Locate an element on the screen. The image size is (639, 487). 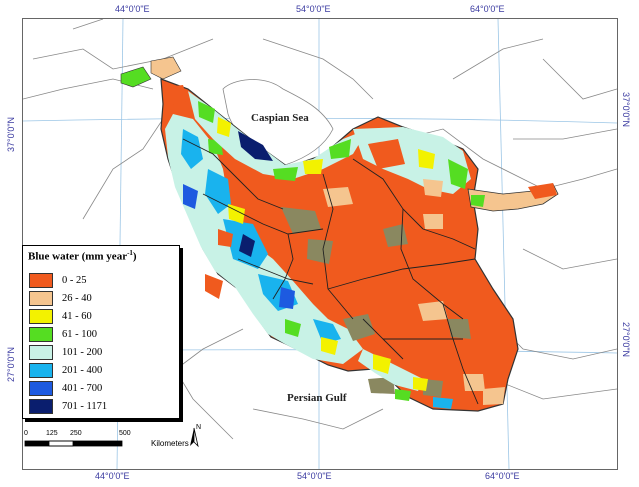
north-green-b is located at coordinates (285, 174).